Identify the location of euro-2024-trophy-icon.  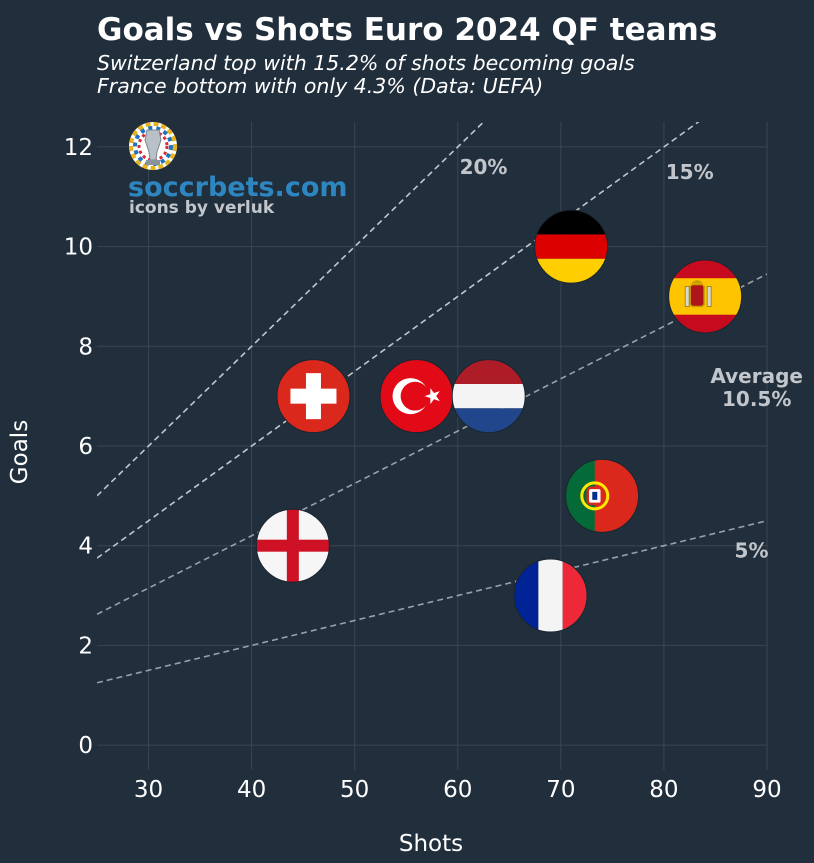
(153, 146).